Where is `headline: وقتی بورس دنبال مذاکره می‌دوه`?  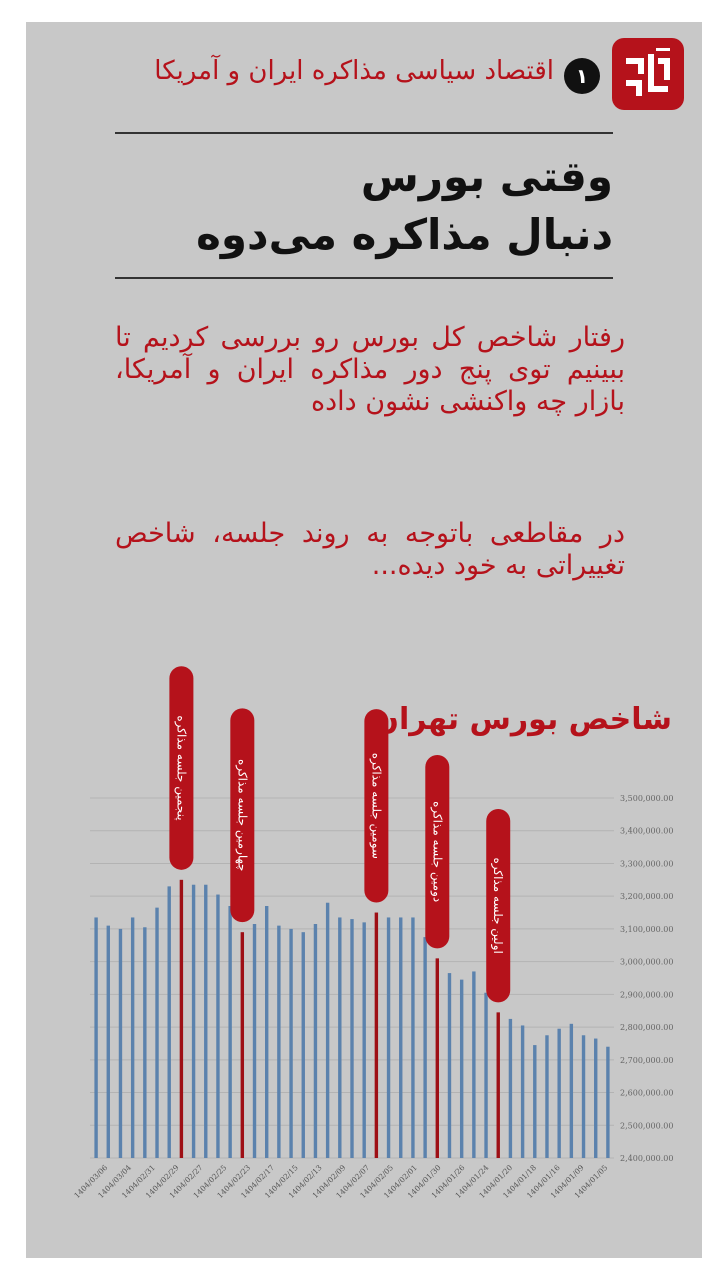 headline: وقتی بورس دنبال مذاکره می‌دوه is located at coordinates (364, 206).